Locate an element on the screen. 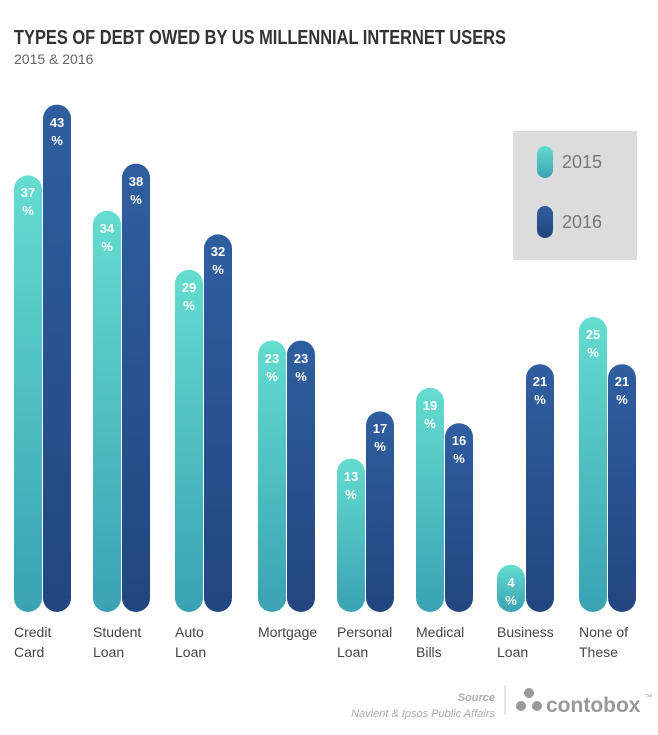 The width and height of the screenshot is (658, 735). logo-icon is located at coordinates (529, 699).